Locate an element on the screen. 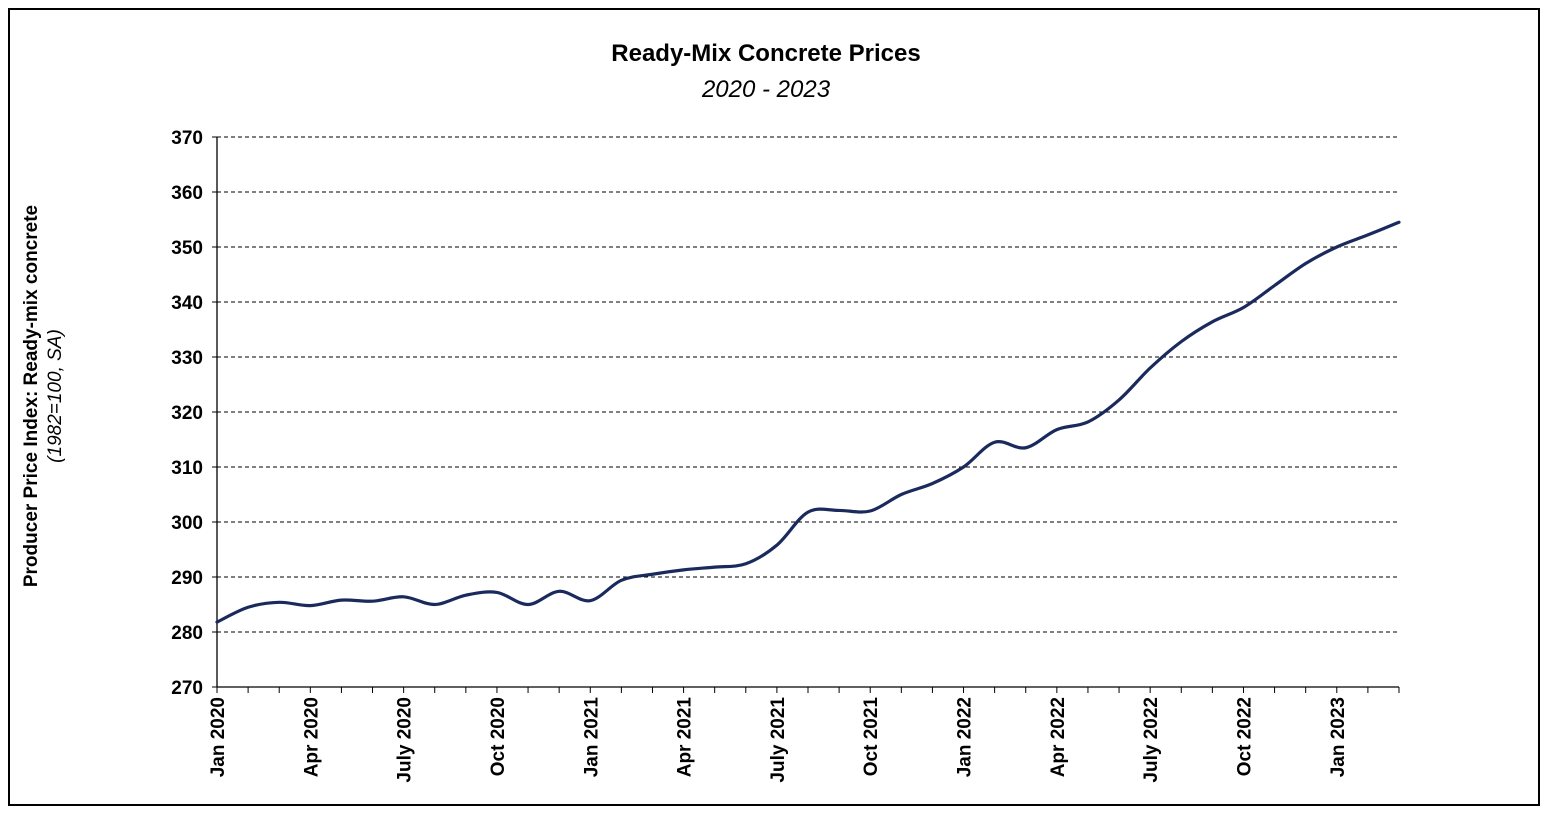 This screenshot has height=818, width=1552. y-tick-label: 330 is located at coordinates (187, 358).